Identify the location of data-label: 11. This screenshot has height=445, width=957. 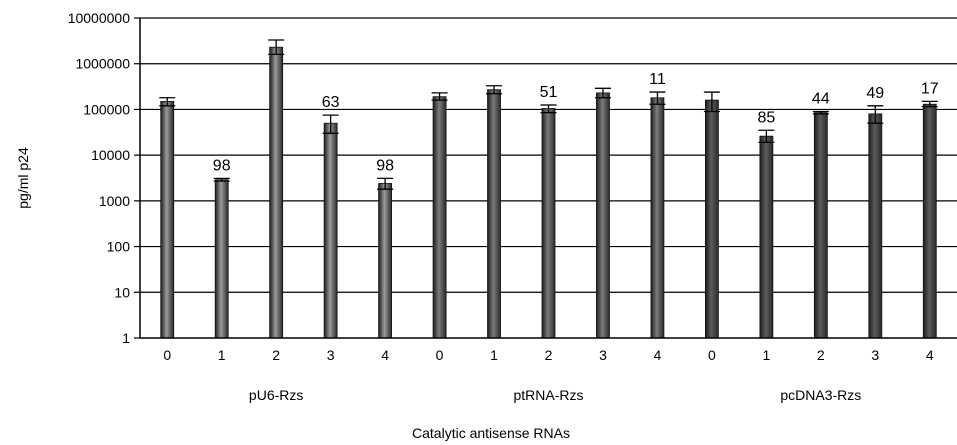
(657, 79).